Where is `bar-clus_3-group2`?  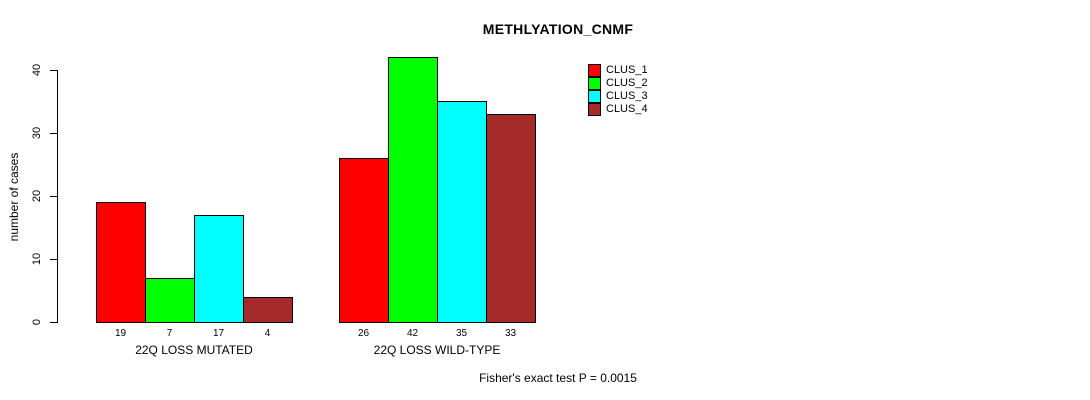 bar-clus_3-group2 is located at coordinates (462, 212).